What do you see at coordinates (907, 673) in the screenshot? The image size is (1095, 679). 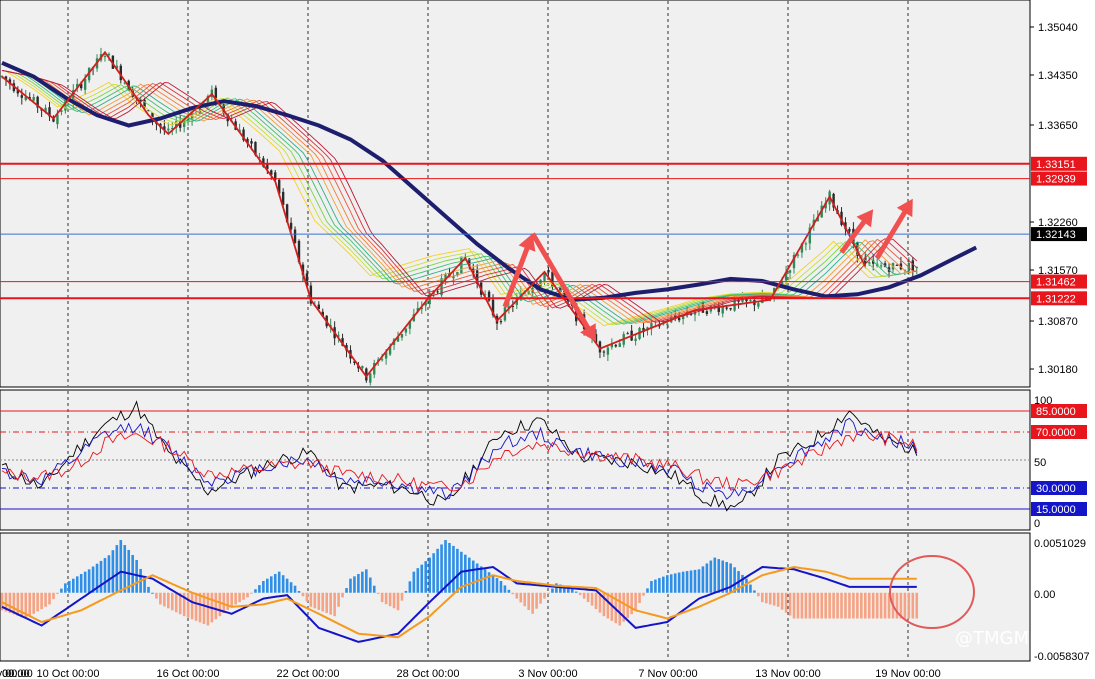 I see `x-tick-label: 19 Nov 00:00` at bounding box center [907, 673].